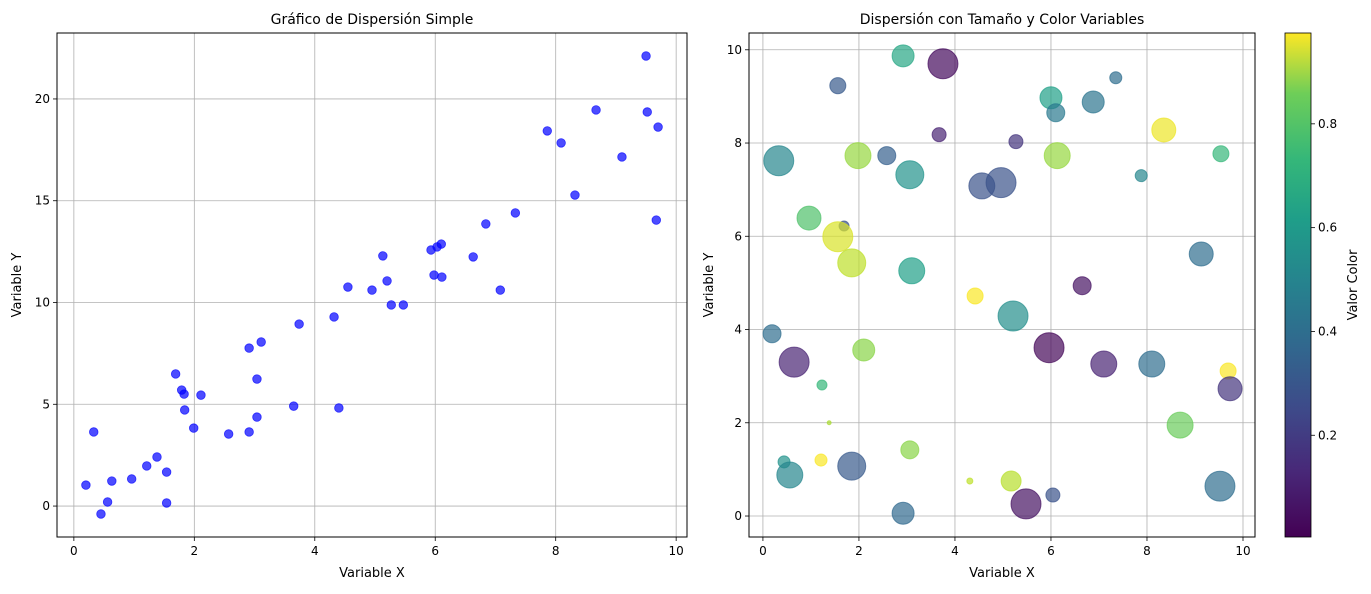 This screenshot has width=1371, height=594. I want to click on y-tick-label: 2, so click(738, 423).